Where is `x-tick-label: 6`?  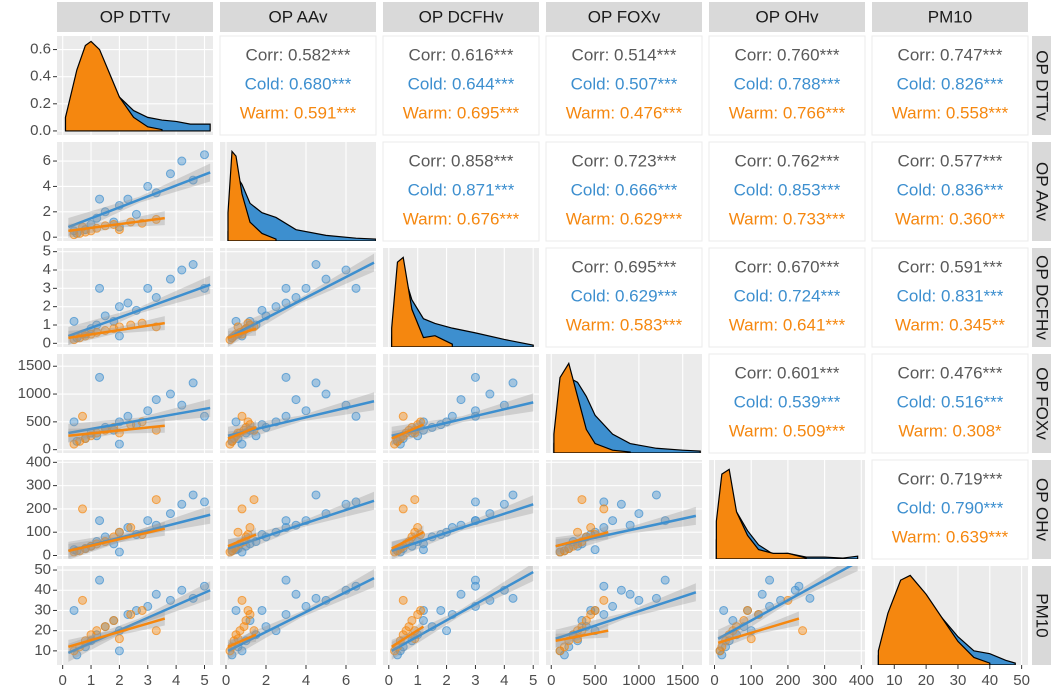
x-tick-label: 6 is located at coordinates (346, 680).